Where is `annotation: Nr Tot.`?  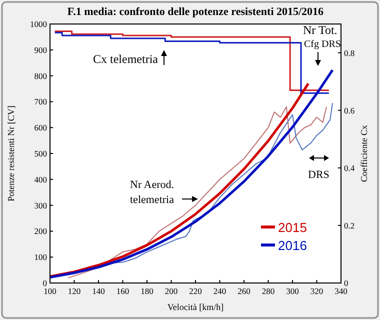 annotation: Nr Tot. is located at coordinates (320, 30).